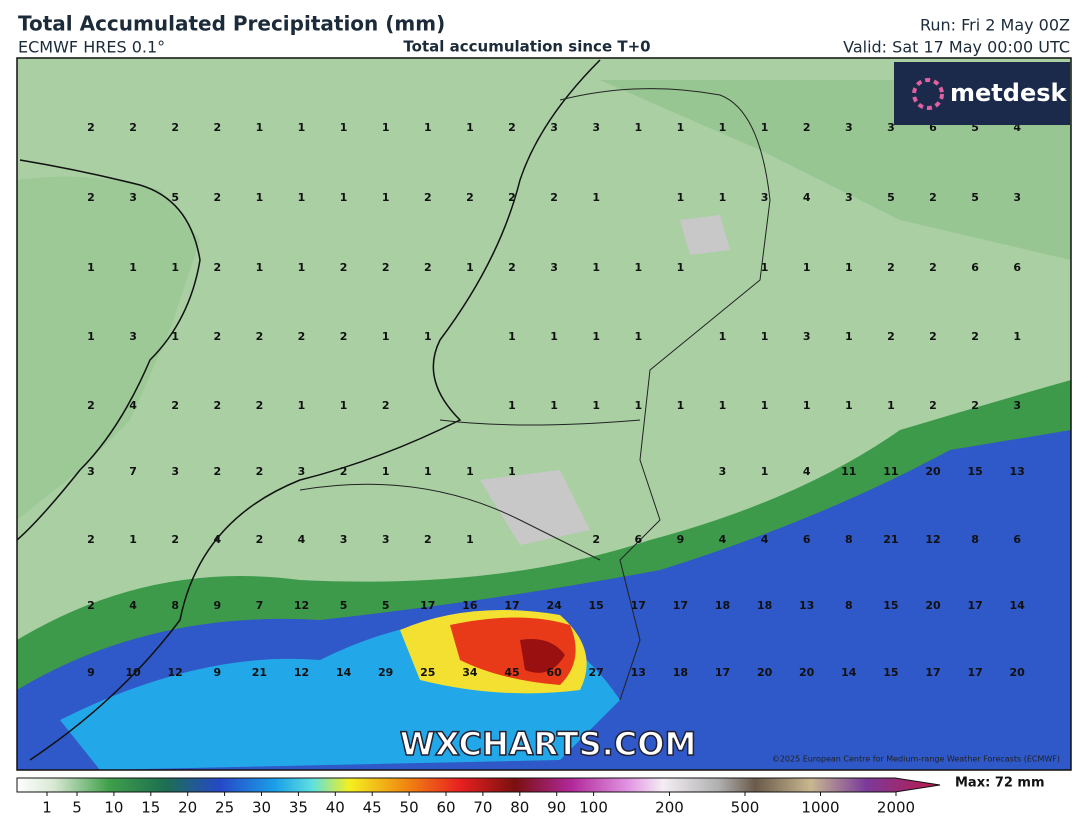 Image resolution: width=1088 pixels, height=839 pixels. I want to click on colorbar-label: 1000, so click(820, 808).